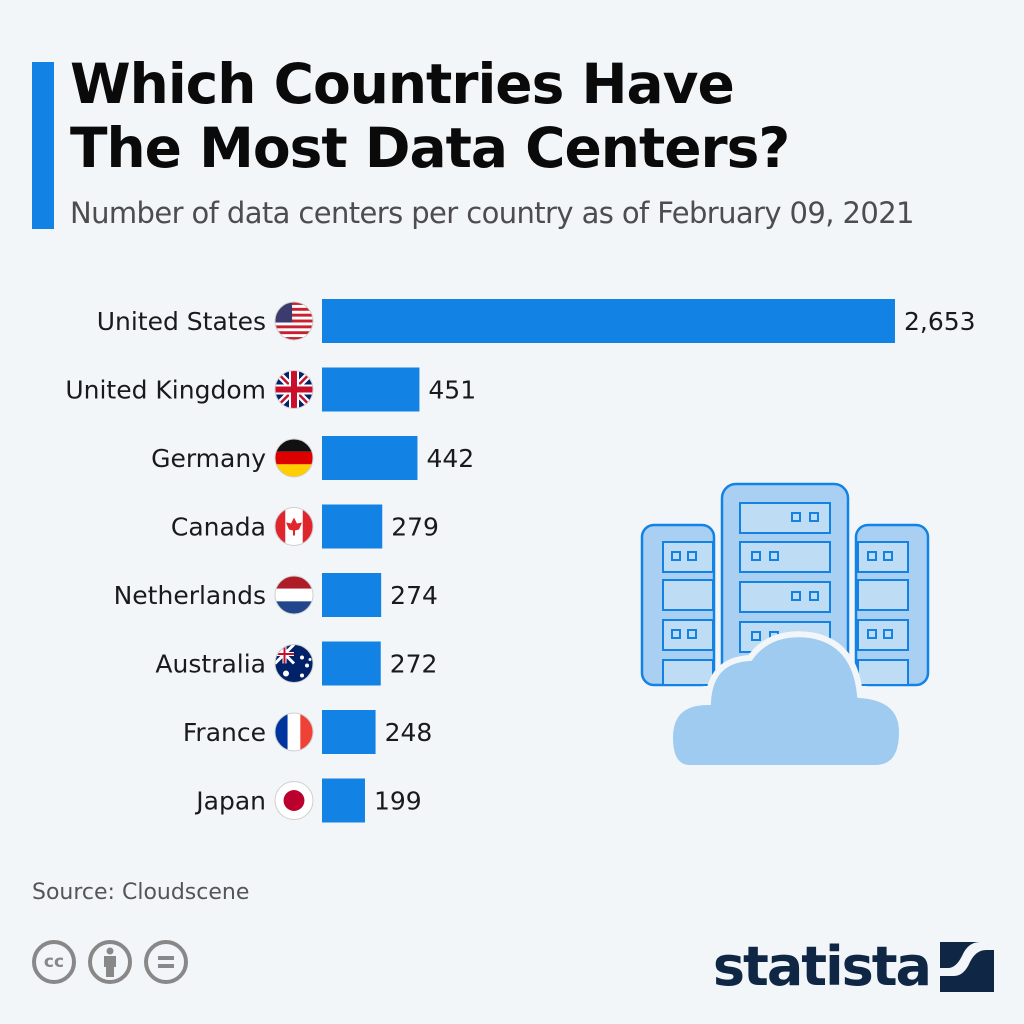 This screenshot has height=1024, width=1024. I want to click on bar-row: Germany 442, so click(312, 458).